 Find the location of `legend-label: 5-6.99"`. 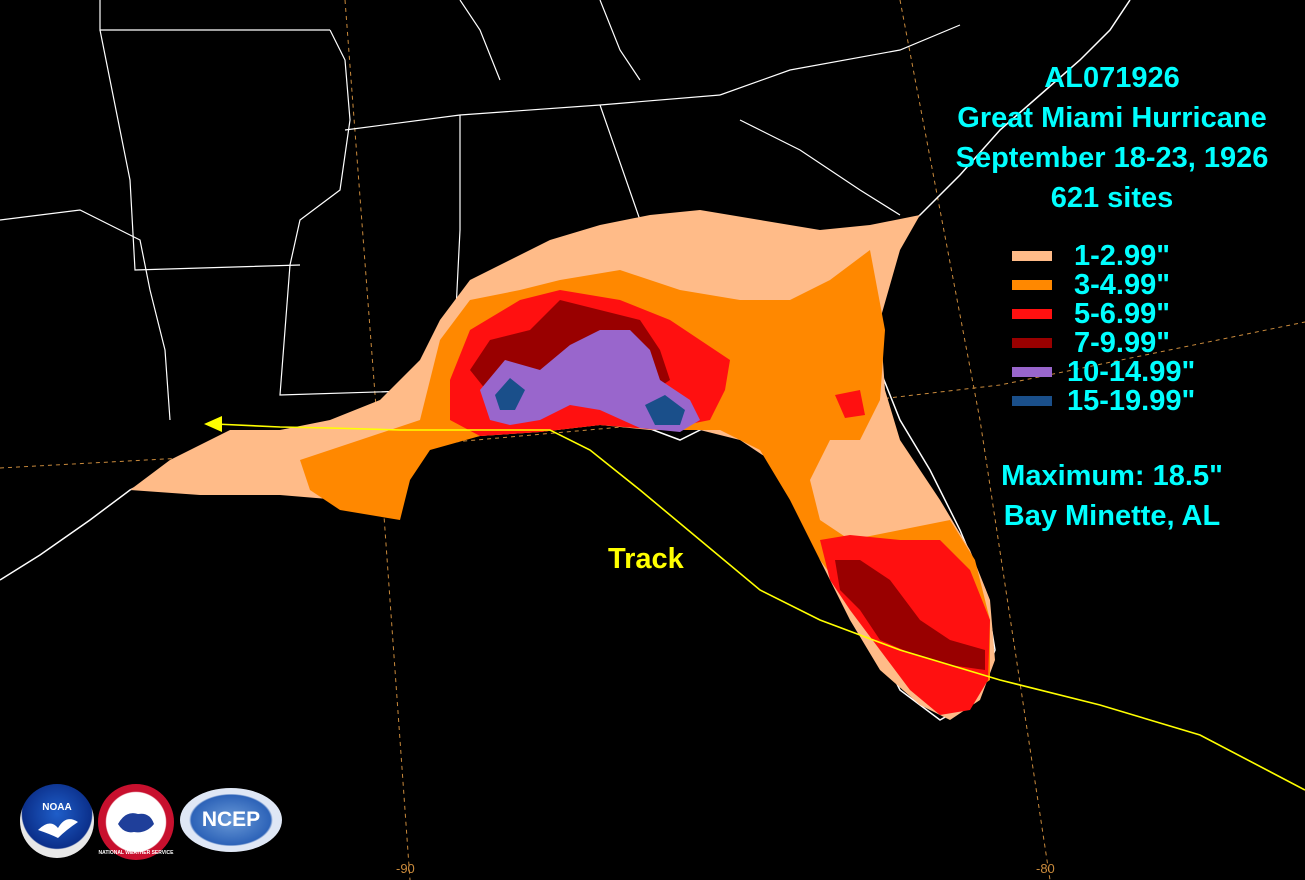

legend-label: 5-6.99" is located at coordinates (1122, 314).